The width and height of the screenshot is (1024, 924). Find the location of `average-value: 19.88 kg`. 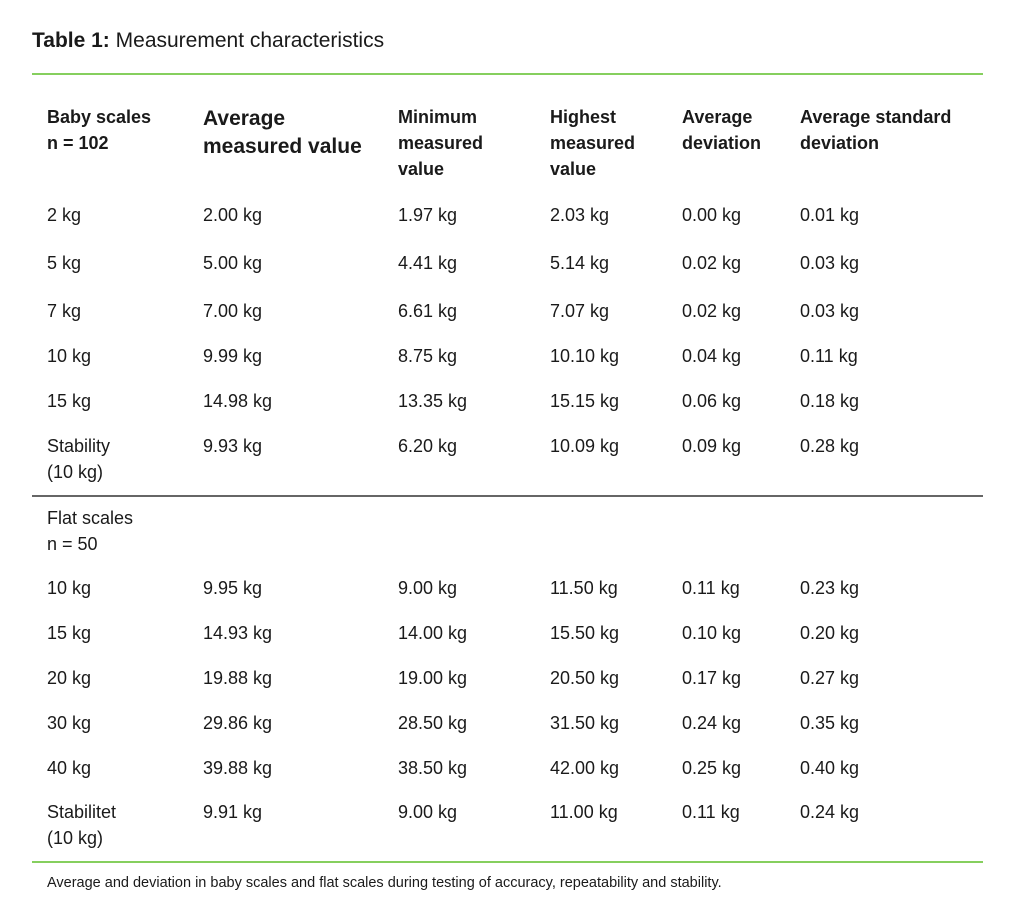

average-value: 19.88 kg is located at coordinates (238, 678).